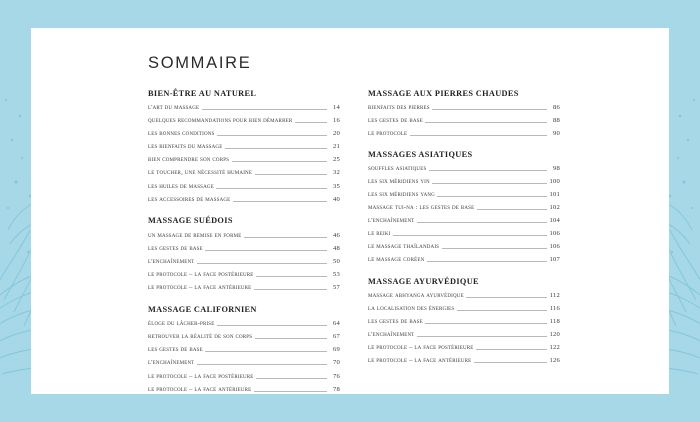  What do you see at coordinates (554, 308) in the screenshot?
I see `toc-entry-page-number: 116` at bounding box center [554, 308].